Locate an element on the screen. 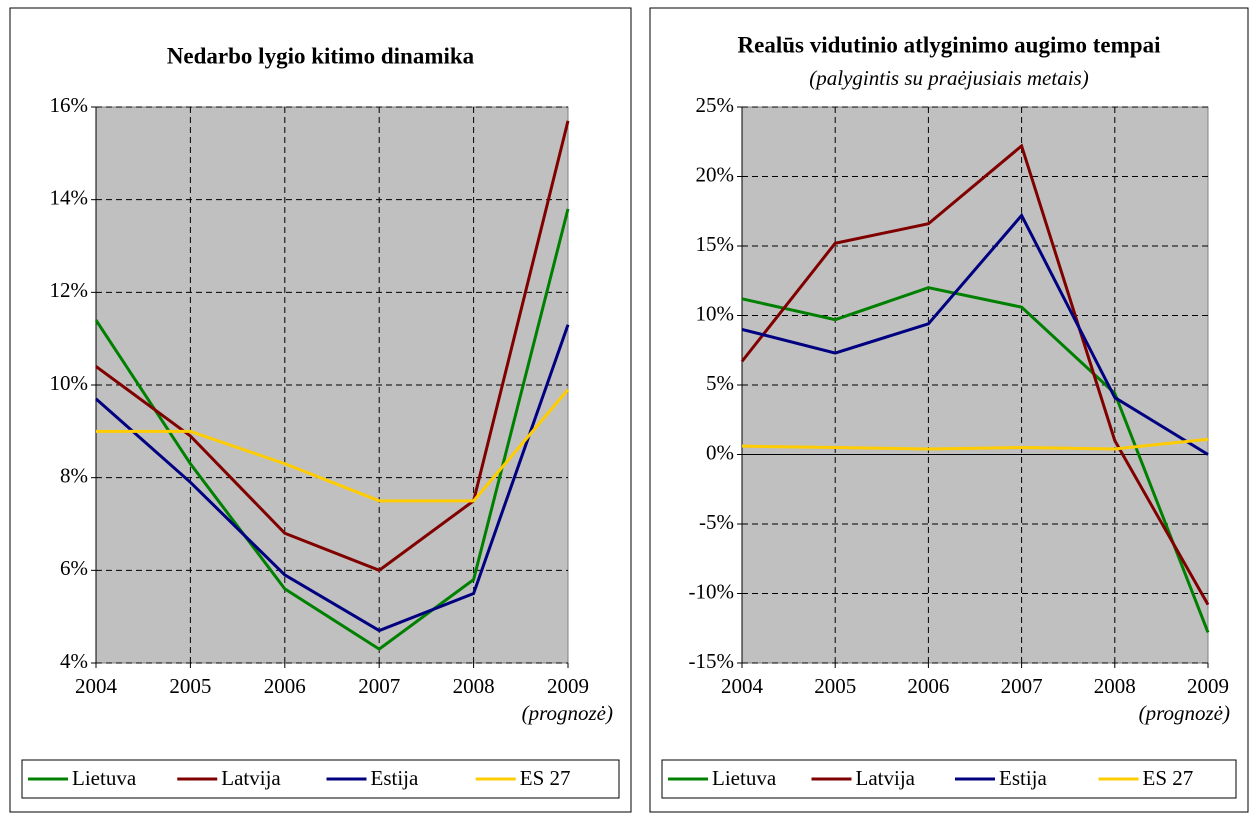  y-tick-label: 25% is located at coordinates (715, 105).